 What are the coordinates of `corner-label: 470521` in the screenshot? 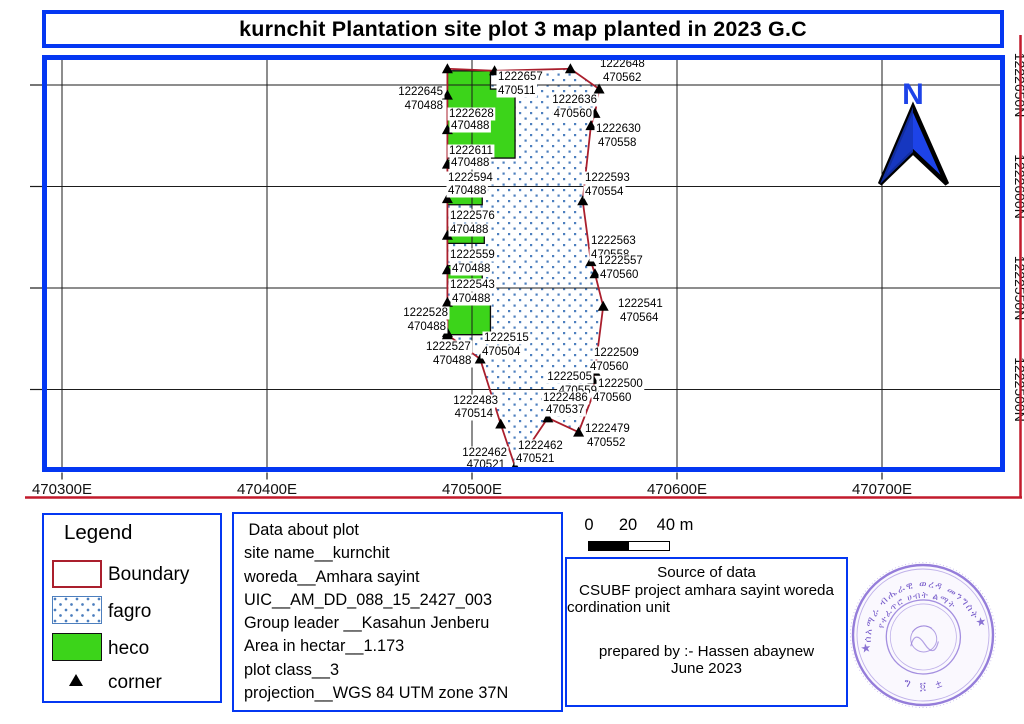 It's located at (535, 459).